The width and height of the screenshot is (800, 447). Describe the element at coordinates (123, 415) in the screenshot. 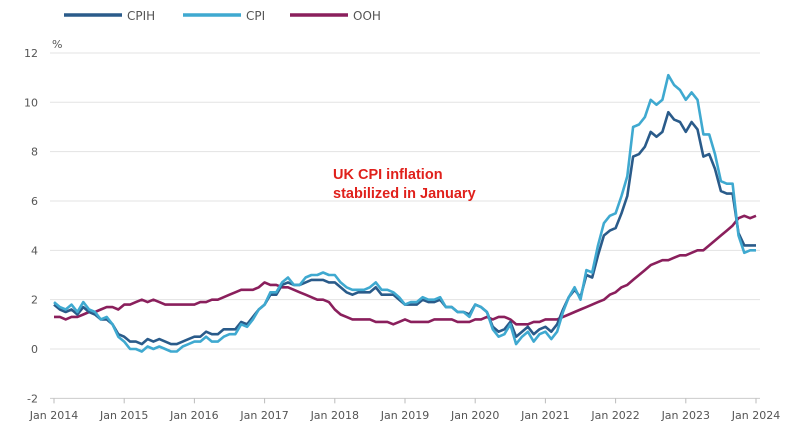

I see `x-tick-label: Jan 2015` at that location.